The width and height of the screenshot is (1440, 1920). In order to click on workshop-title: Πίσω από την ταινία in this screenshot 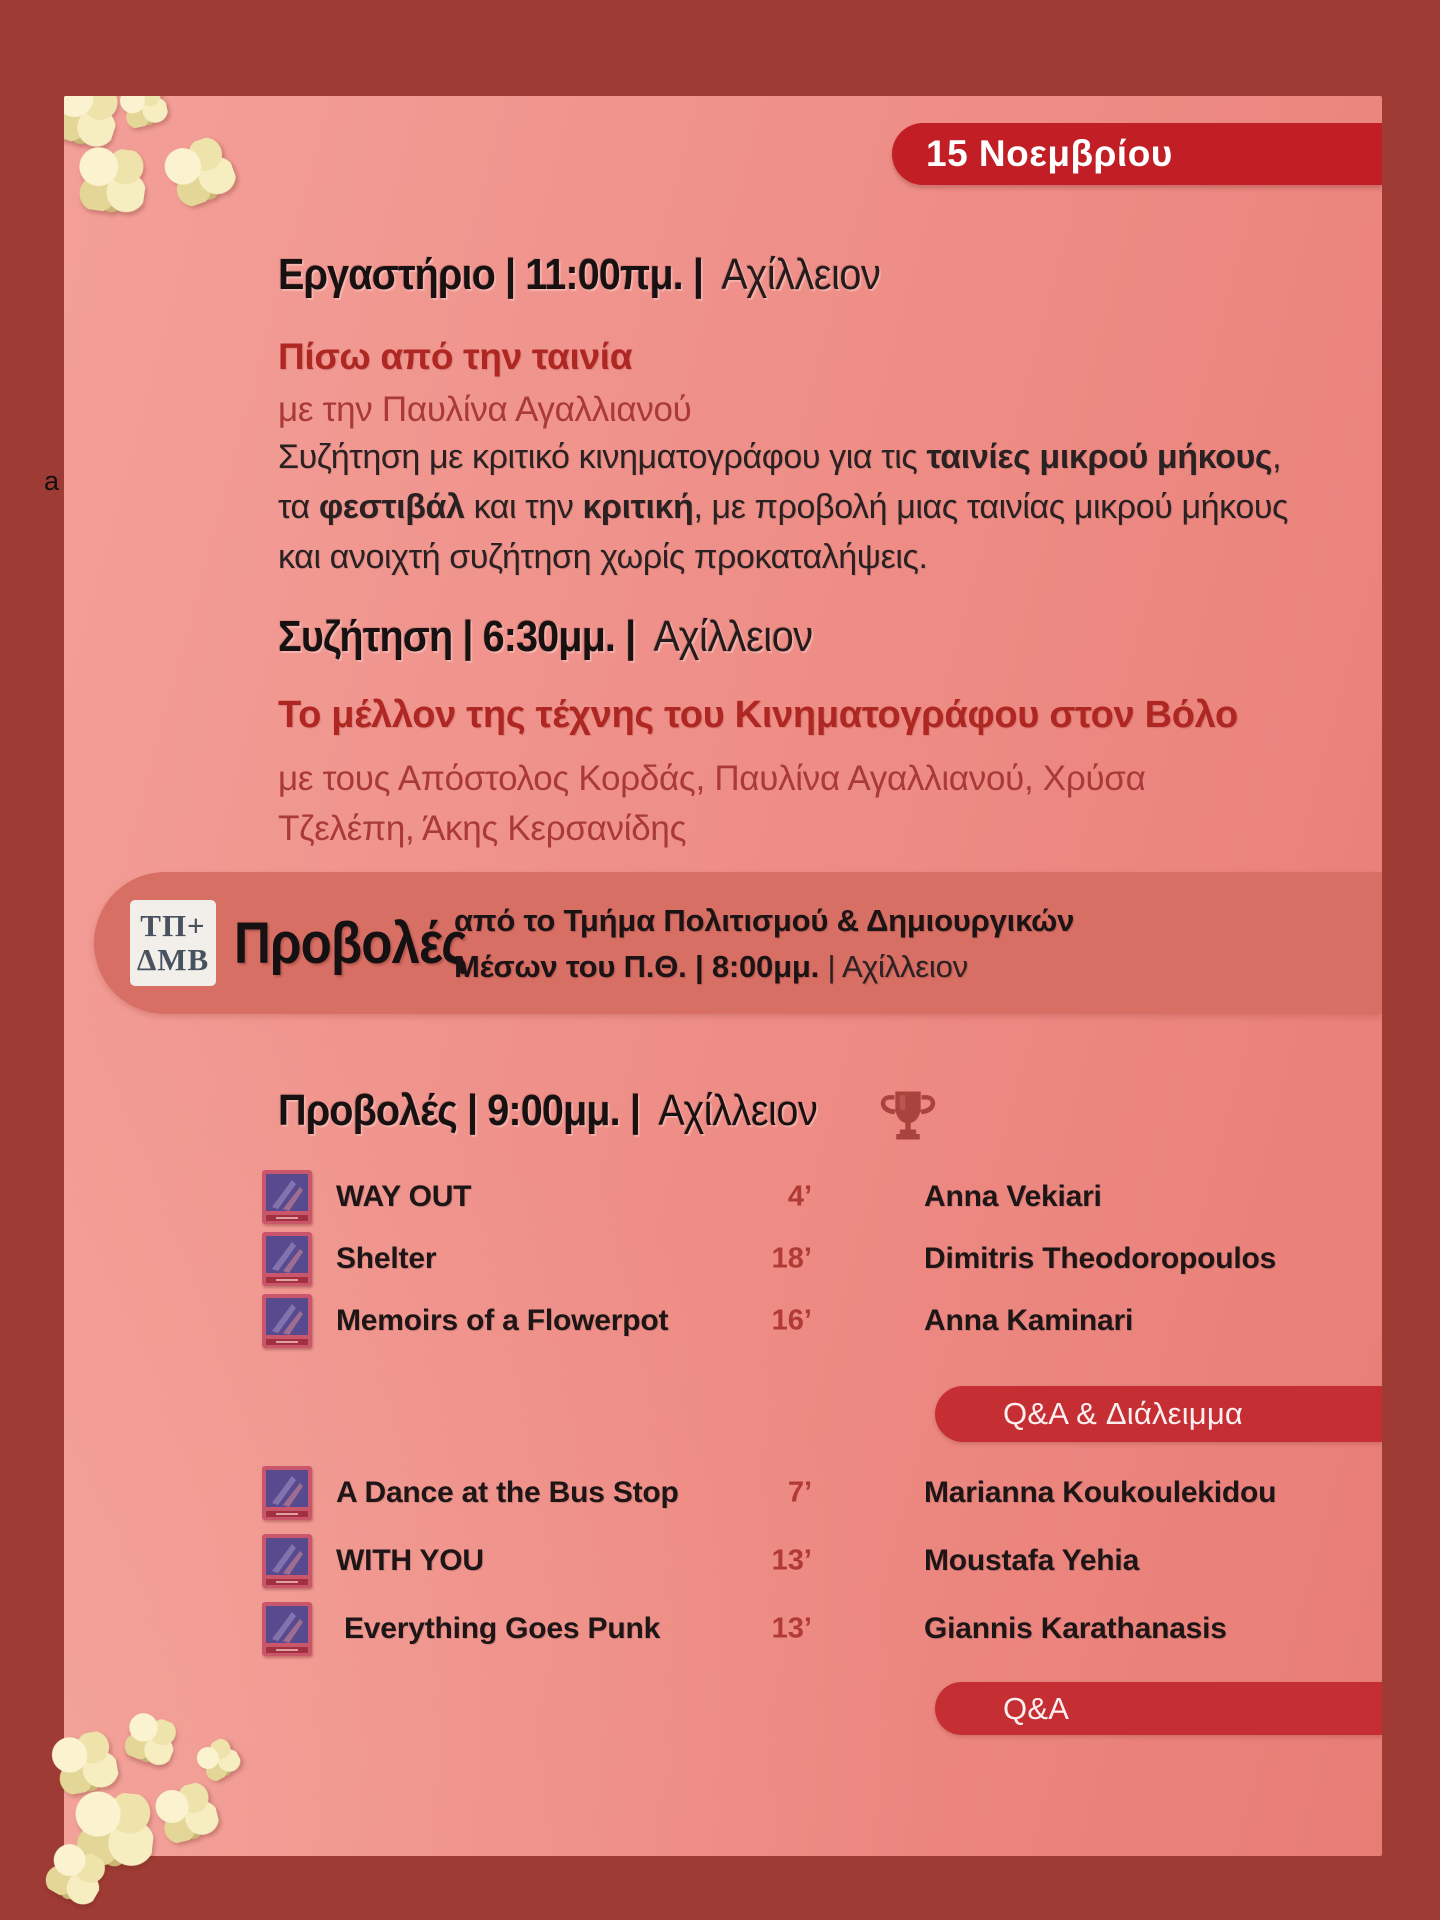, I will do `click(455, 356)`.